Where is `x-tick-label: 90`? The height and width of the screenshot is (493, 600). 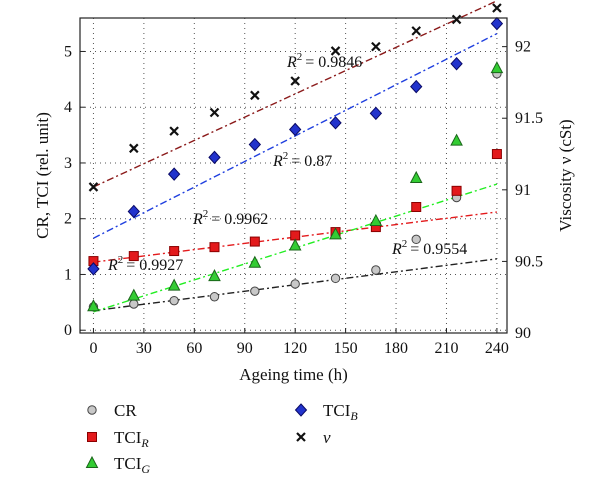
x-tick-label: 90 is located at coordinates (245, 348).